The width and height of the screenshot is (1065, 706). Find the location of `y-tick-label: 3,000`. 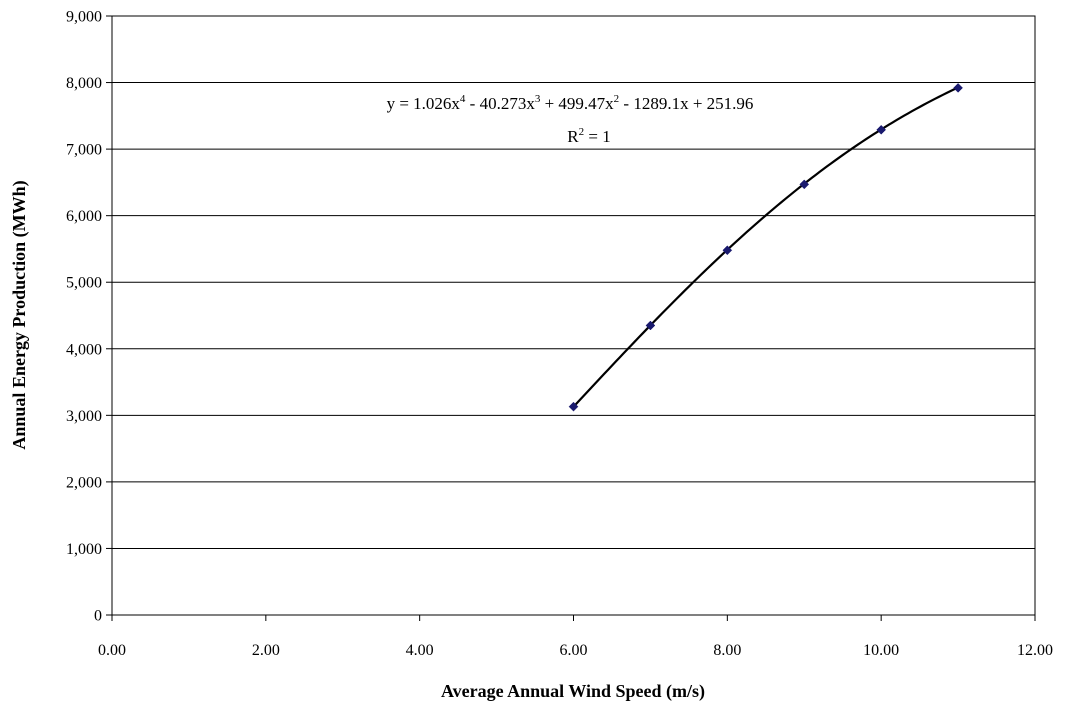

y-tick-label: 3,000 is located at coordinates (84, 416).